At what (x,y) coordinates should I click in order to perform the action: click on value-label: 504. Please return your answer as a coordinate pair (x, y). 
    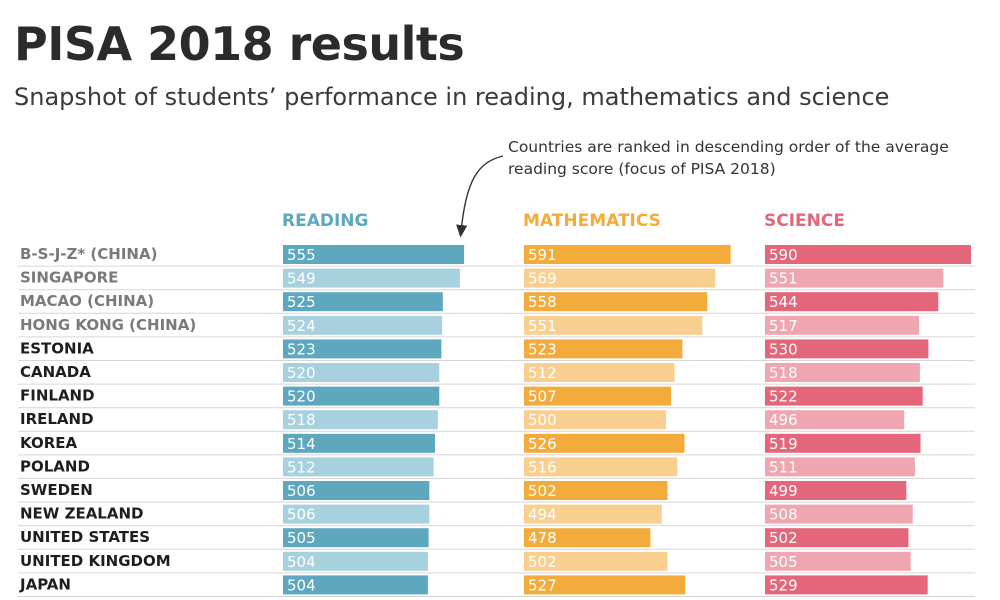
    Looking at the image, I should click on (301, 562).